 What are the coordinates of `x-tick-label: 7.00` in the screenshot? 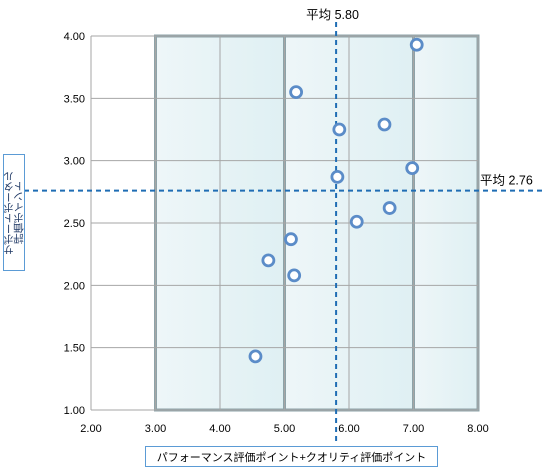 It's located at (413, 429).